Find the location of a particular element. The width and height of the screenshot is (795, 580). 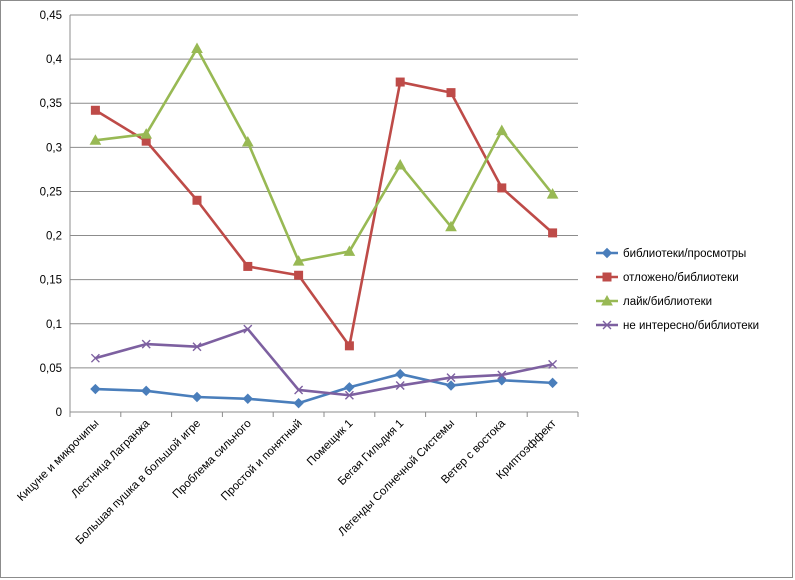

y-tick-label: 0,35 is located at coordinates (51, 104).